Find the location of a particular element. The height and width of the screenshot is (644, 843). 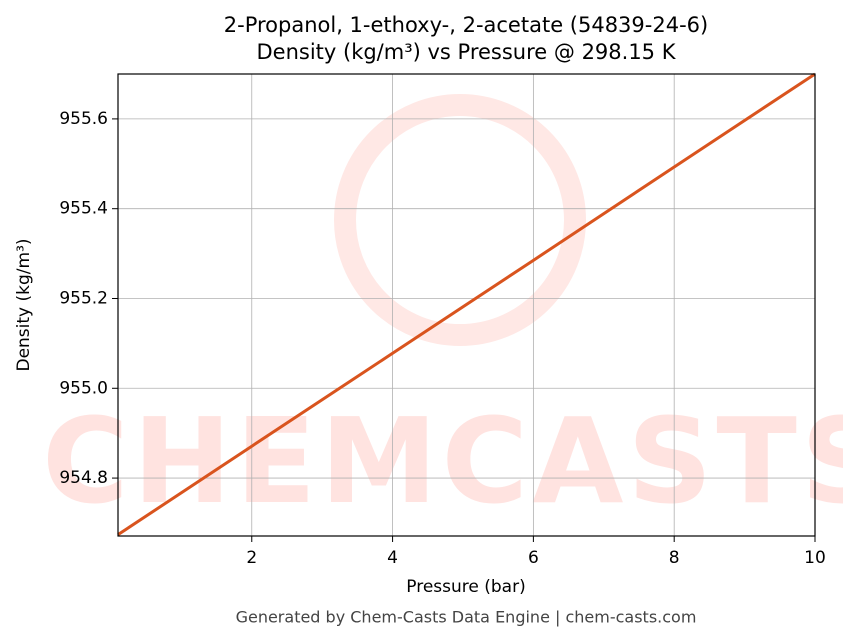

x-tick-label: 6 is located at coordinates (533, 558).